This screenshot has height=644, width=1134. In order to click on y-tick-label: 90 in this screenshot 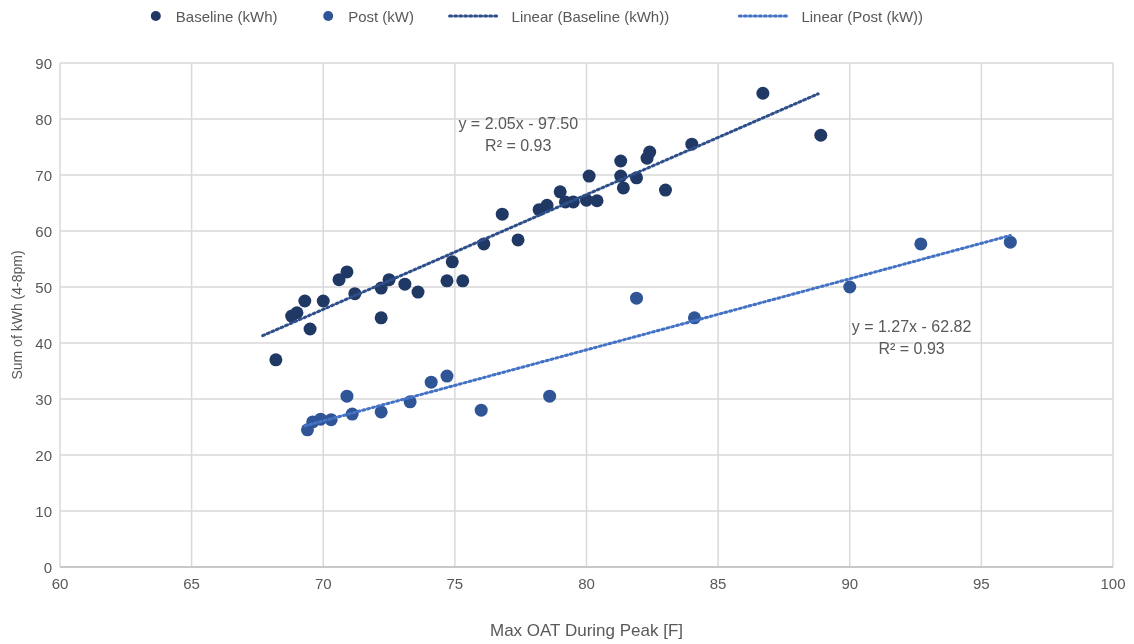, I will do `click(43, 63)`.